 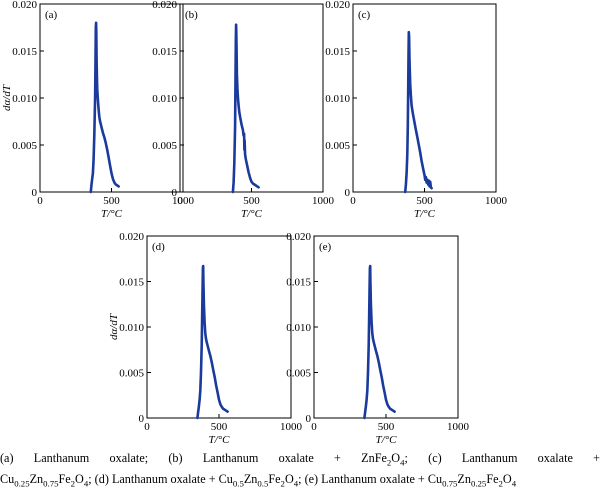 I want to click on chart-panel-3: 0 0.005 0.010 0.015 0.020 0 500 1000 T/°C (c), so click(x=416, y=110).